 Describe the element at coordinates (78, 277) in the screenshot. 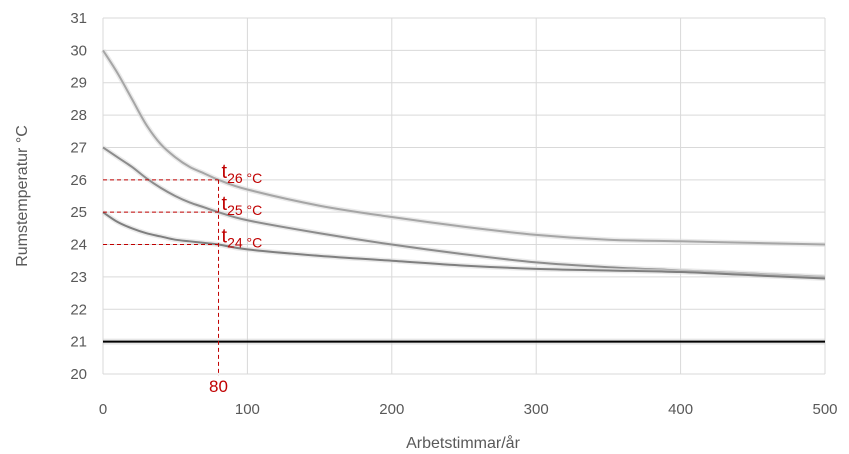

I see `y-tick-label: 23` at that location.